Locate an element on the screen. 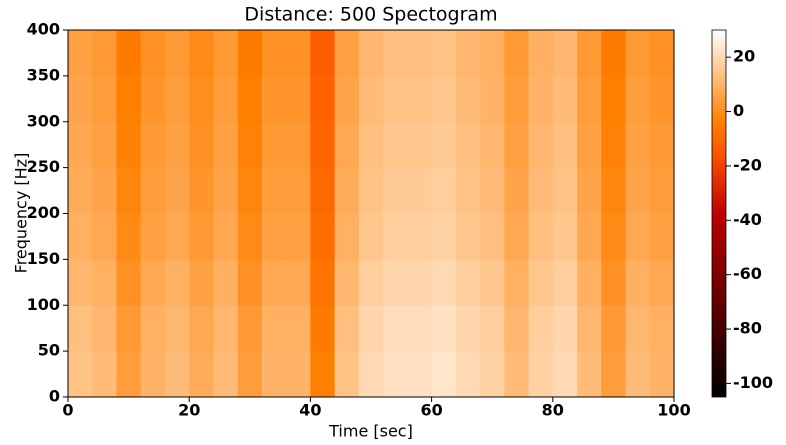 The width and height of the screenshot is (786, 445). x-tick-label: 80 is located at coordinates (553, 410).